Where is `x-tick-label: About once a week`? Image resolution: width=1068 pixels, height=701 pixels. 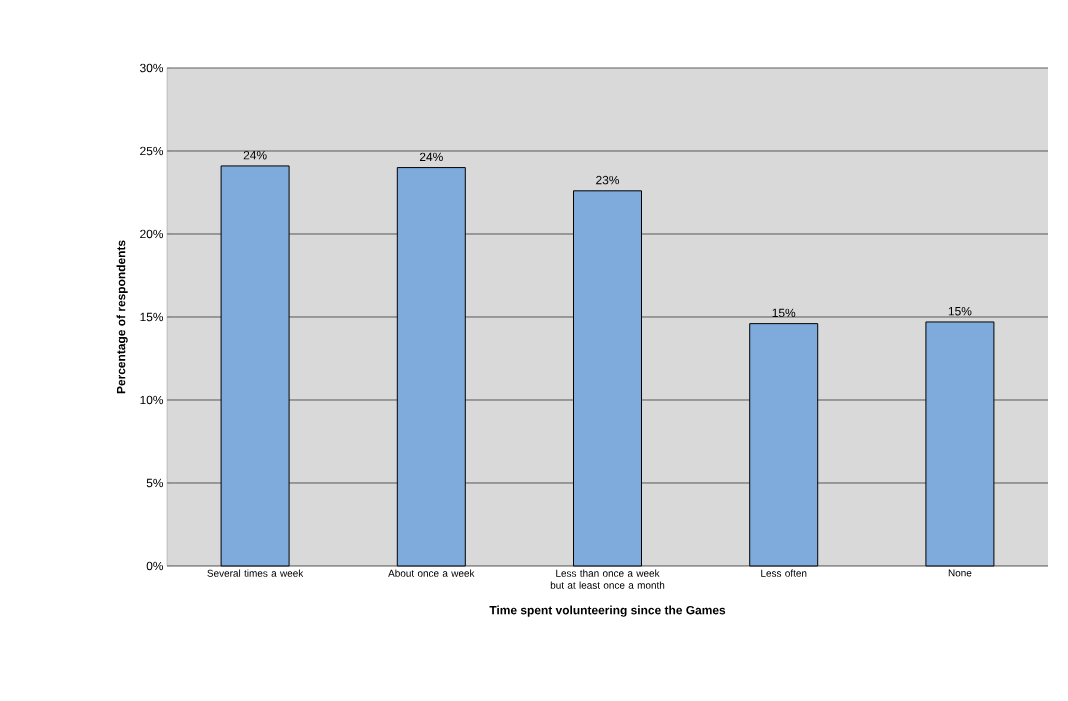 x-tick-label: About once a week is located at coordinates (431, 573).